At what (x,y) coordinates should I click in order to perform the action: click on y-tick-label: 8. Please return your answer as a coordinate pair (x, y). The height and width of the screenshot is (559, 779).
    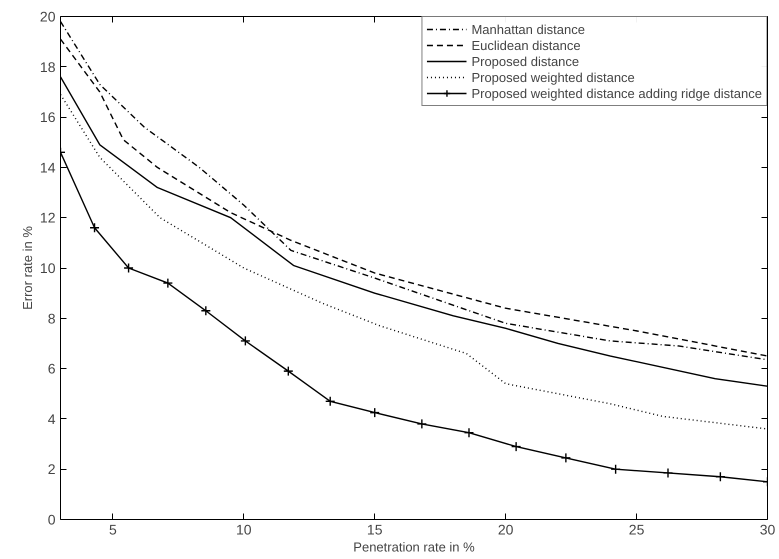
    Looking at the image, I should click on (52, 318).